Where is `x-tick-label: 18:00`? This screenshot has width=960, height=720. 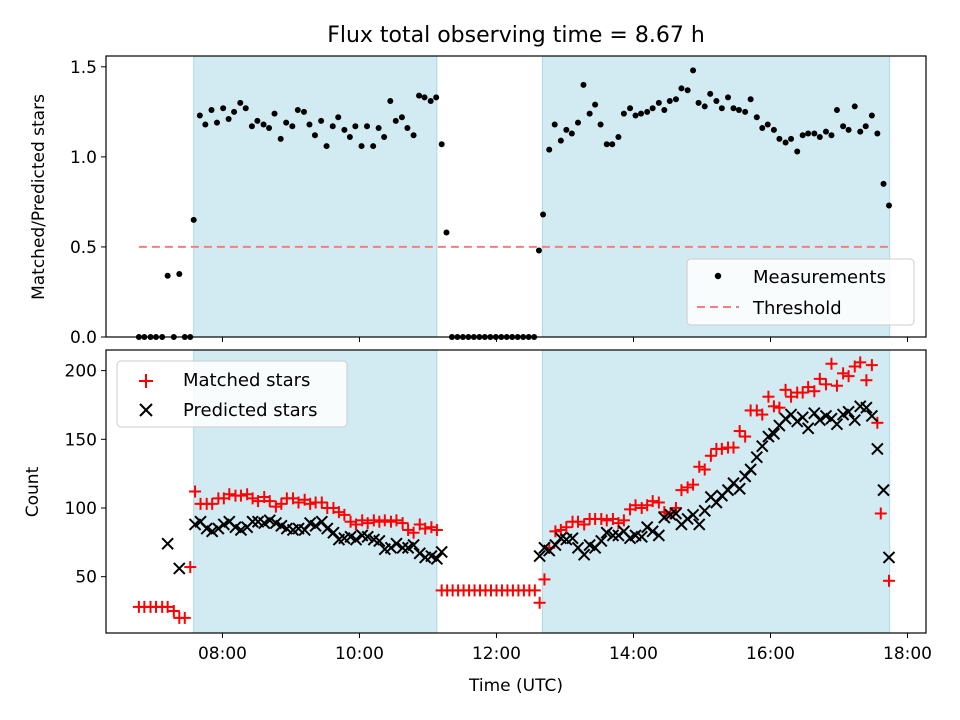 x-tick-label: 18:00 is located at coordinates (907, 654).